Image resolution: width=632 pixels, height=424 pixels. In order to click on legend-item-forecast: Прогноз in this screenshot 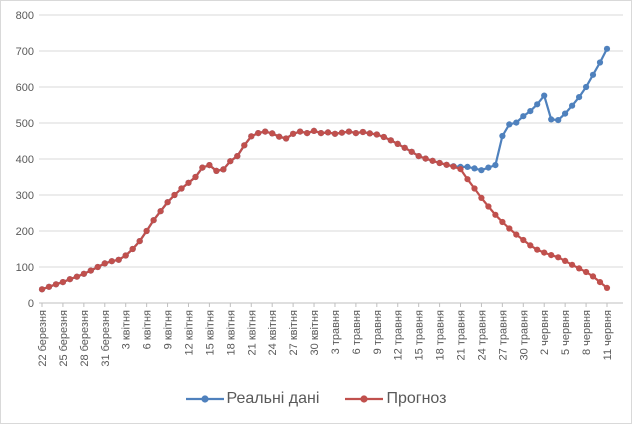, I will do `click(395, 399)`.